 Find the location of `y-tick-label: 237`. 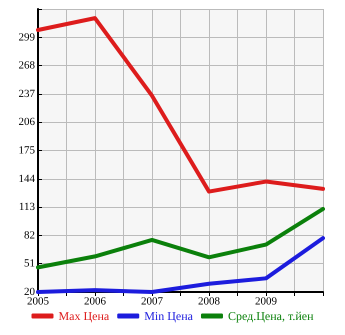

y-tick-label: 237 is located at coordinates (27, 94).